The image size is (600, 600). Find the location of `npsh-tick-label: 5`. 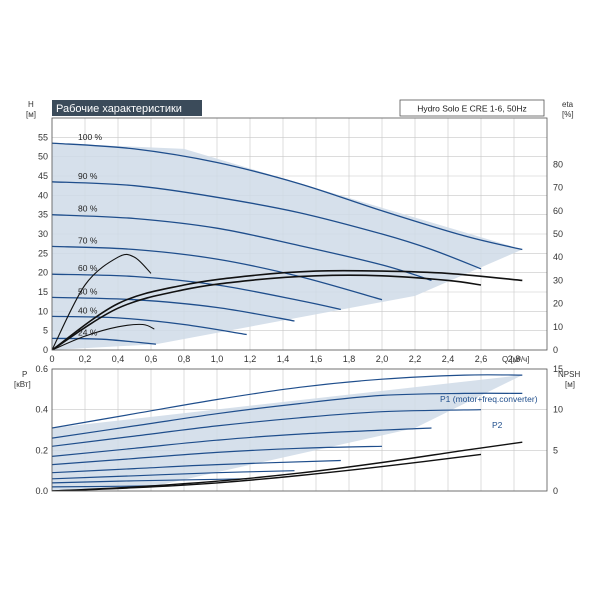

npsh-tick-label: 5 is located at coordinates (555, 450).